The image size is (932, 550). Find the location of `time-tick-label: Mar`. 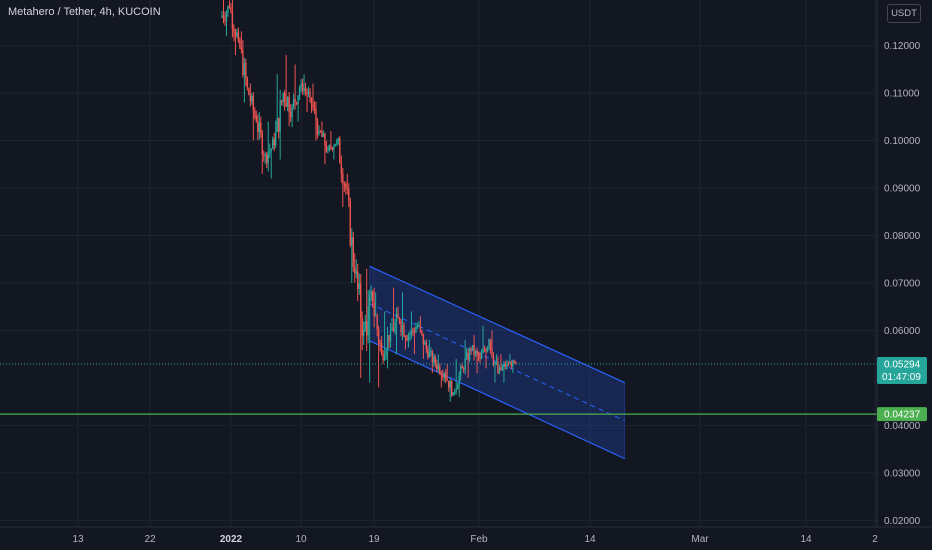

time-tick-label: Mar is located at coordinates (700, 539).